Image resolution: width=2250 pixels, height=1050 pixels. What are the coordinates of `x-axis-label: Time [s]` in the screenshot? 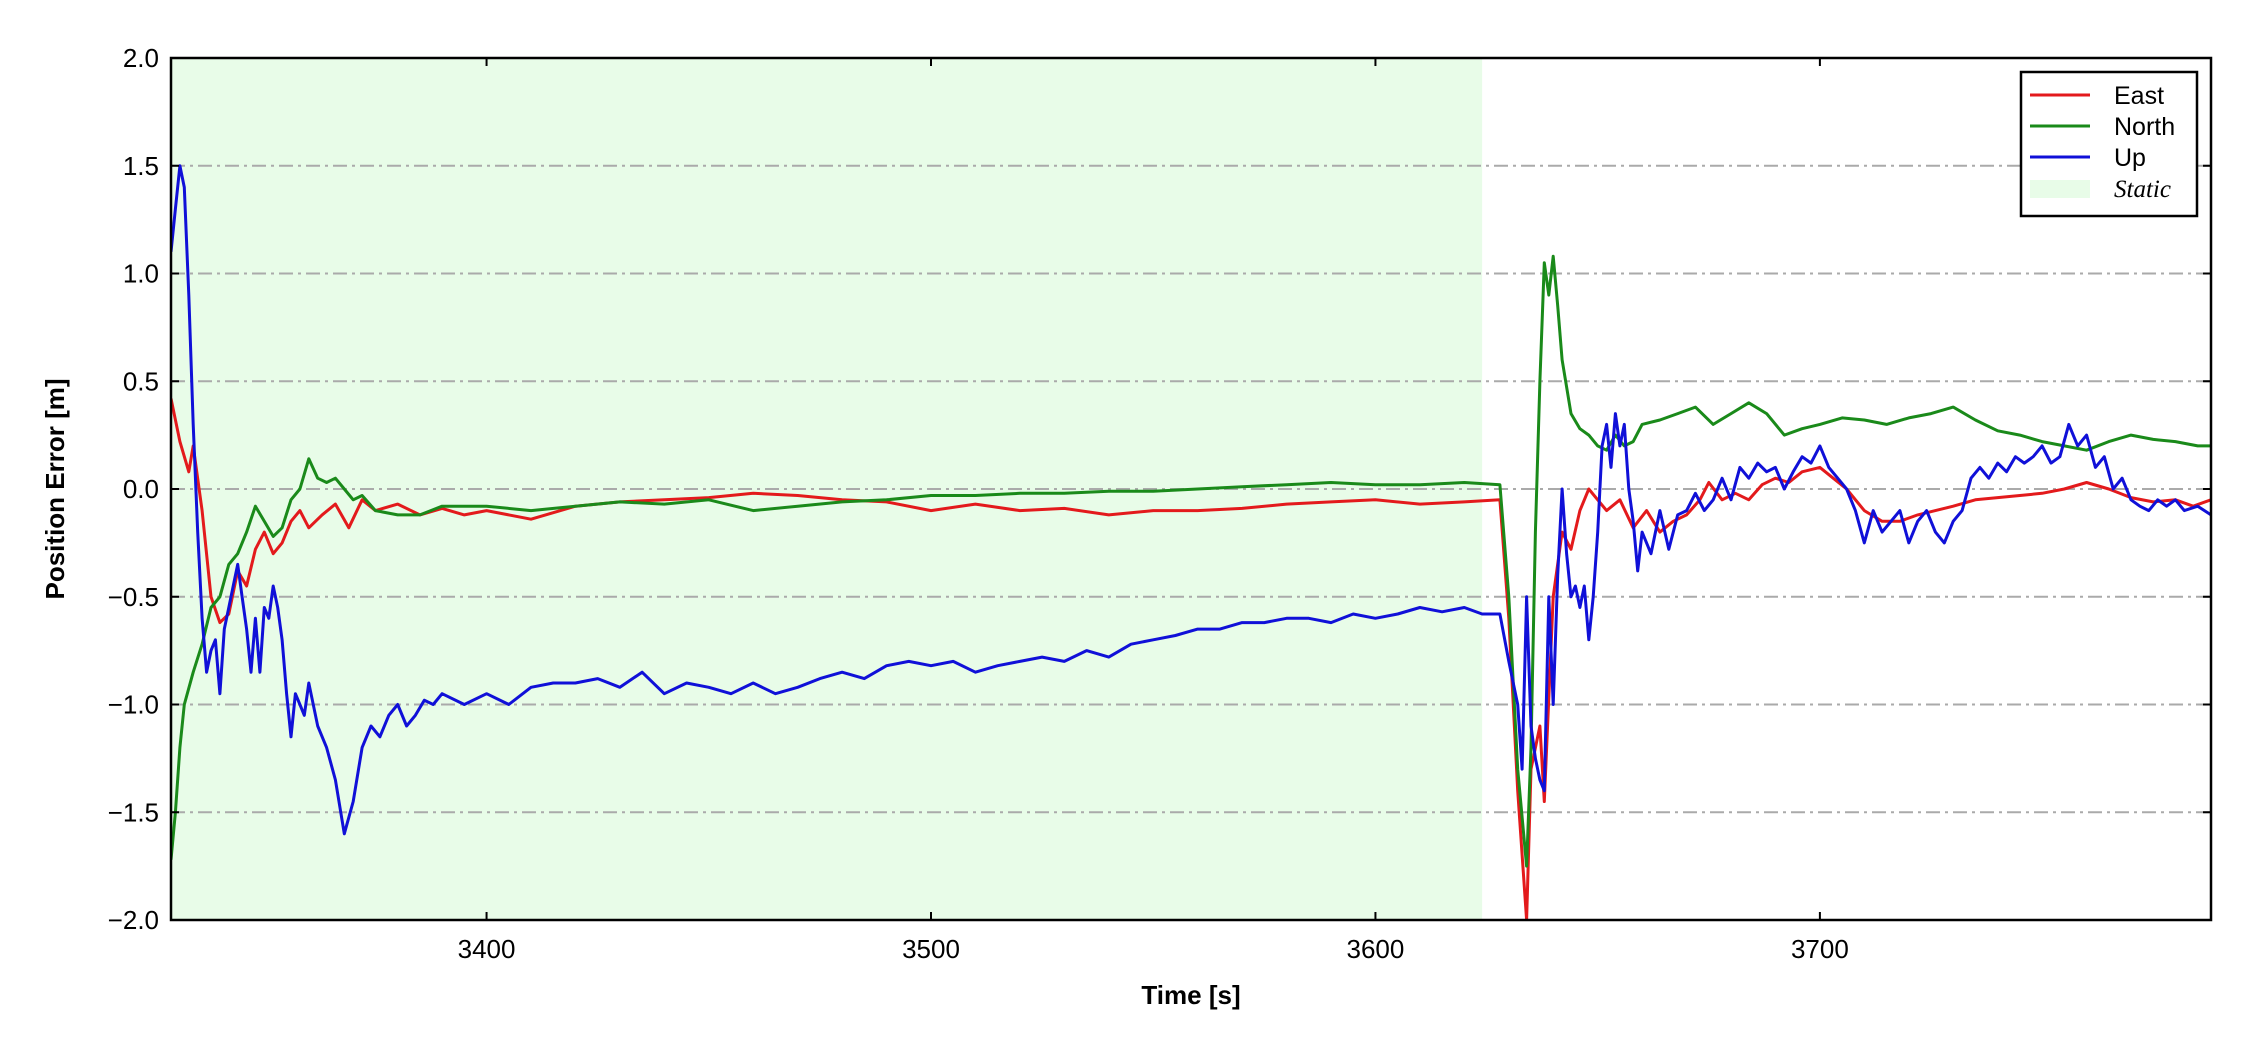 It's located at (1190, 995).